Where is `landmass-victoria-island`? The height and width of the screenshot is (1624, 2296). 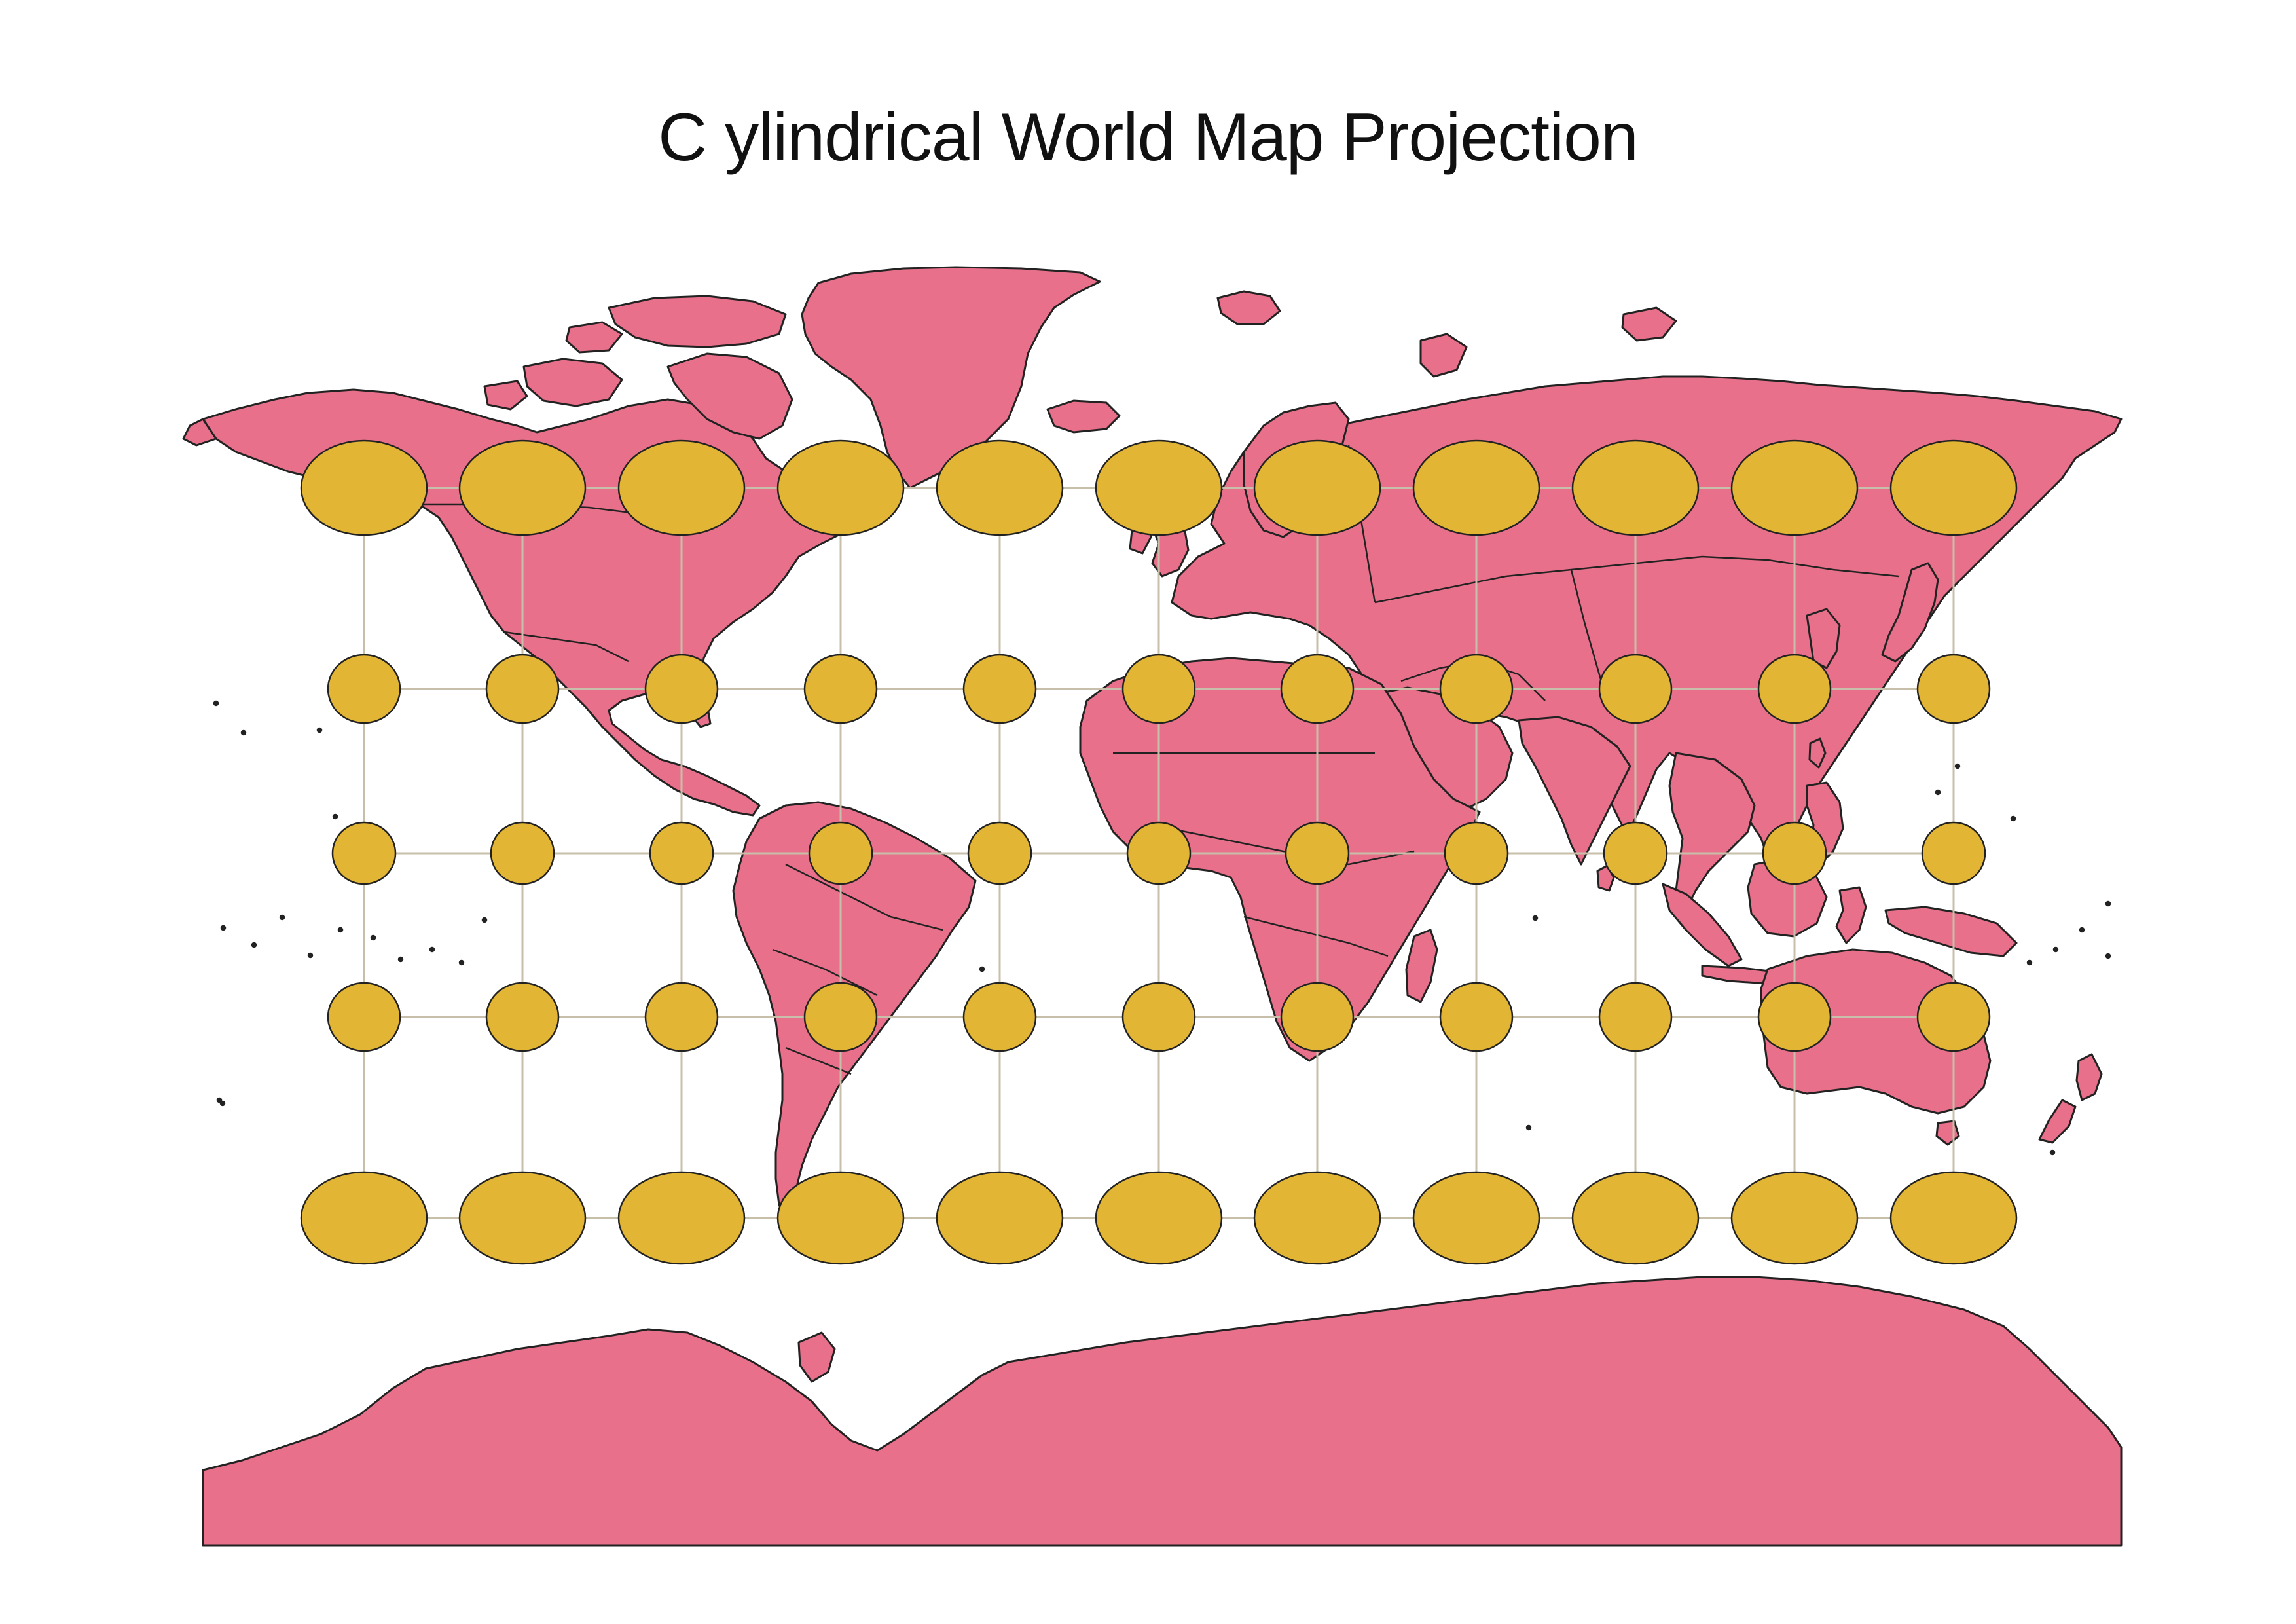 landmass-victoria-island is located at coordinates (572, 382).